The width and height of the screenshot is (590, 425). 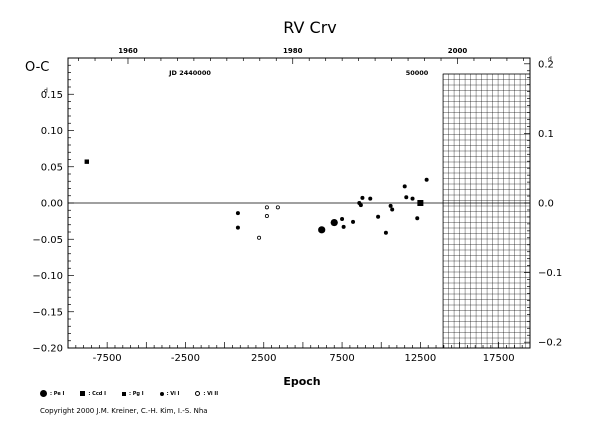 I want to click on legend-label: : Vi II, so click(x=211, y=393).